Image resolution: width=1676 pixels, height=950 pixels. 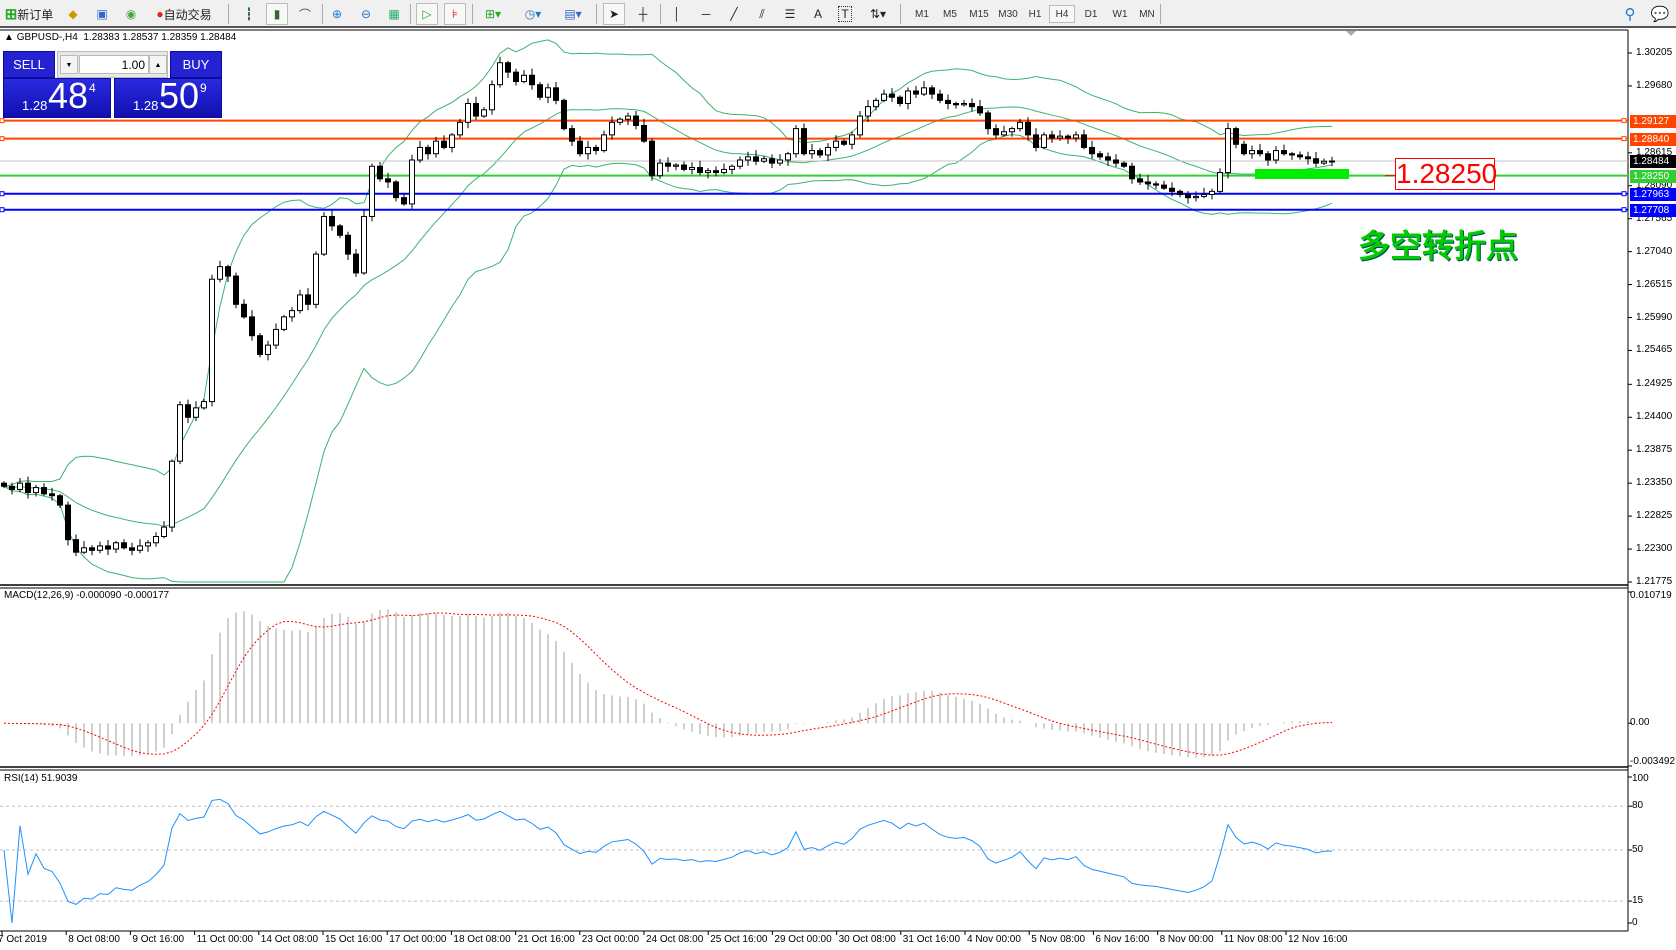 What do you see at coordinates (1653, 121) in the screenshot?
I see `horizontal-line-price-tag: 1.29127` at bounding box center [1653, 121].